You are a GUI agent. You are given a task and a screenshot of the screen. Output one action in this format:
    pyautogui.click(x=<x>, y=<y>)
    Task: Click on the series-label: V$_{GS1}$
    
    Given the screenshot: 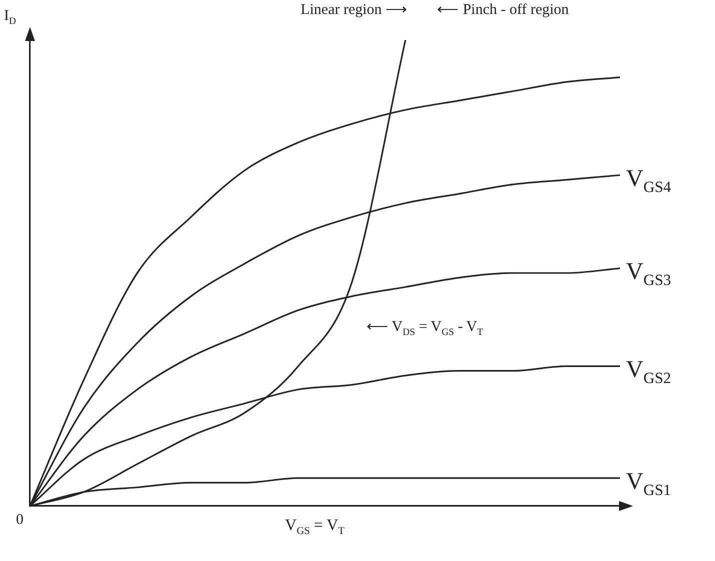 What is the action you would take?
    pyautogui.click(x=649, y=484)
    